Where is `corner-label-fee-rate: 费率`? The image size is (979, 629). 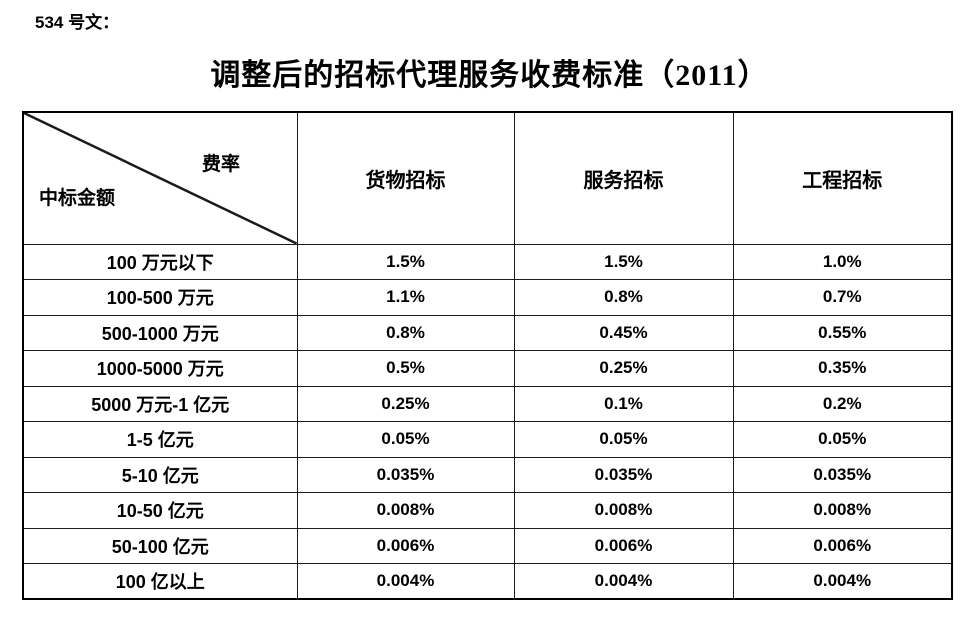 corner-label-fee-rate: 费率 is located at coordinates (221, 164).